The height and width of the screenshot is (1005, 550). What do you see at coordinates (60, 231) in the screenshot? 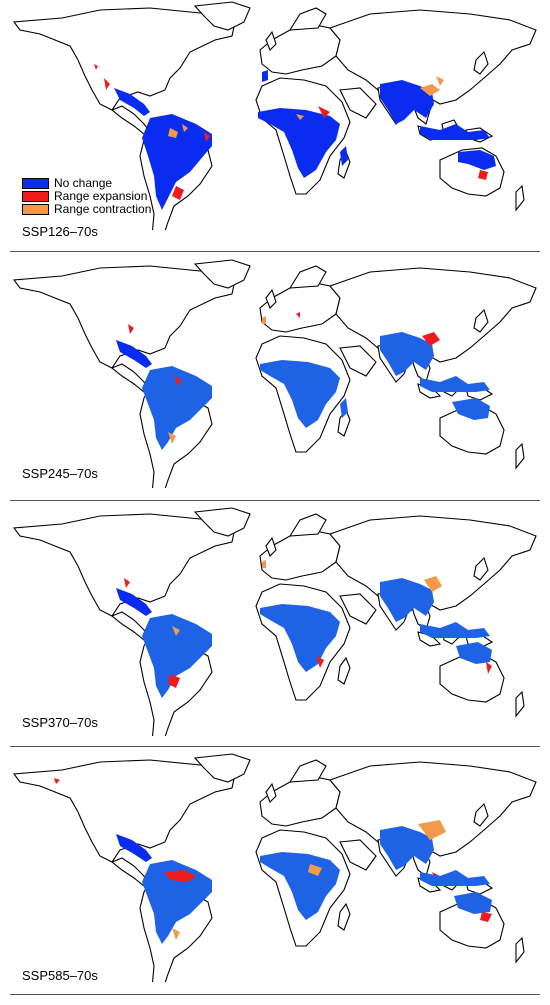
I see `scenario-label: SSP126–70s` at bounding box center [60, 231].